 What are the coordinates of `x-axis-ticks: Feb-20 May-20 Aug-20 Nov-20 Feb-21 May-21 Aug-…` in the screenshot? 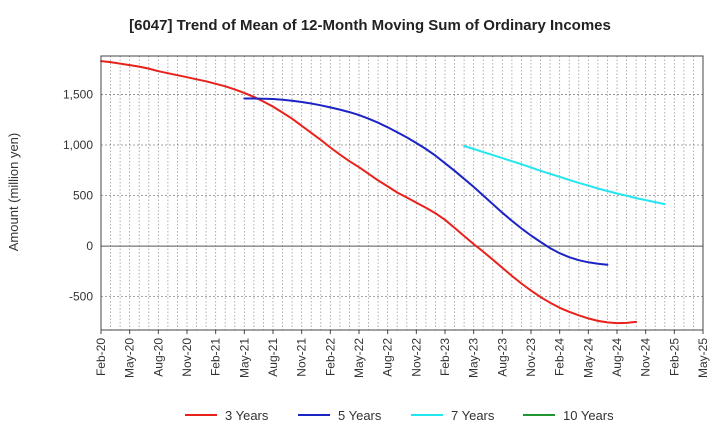 It's located at (402, 354).